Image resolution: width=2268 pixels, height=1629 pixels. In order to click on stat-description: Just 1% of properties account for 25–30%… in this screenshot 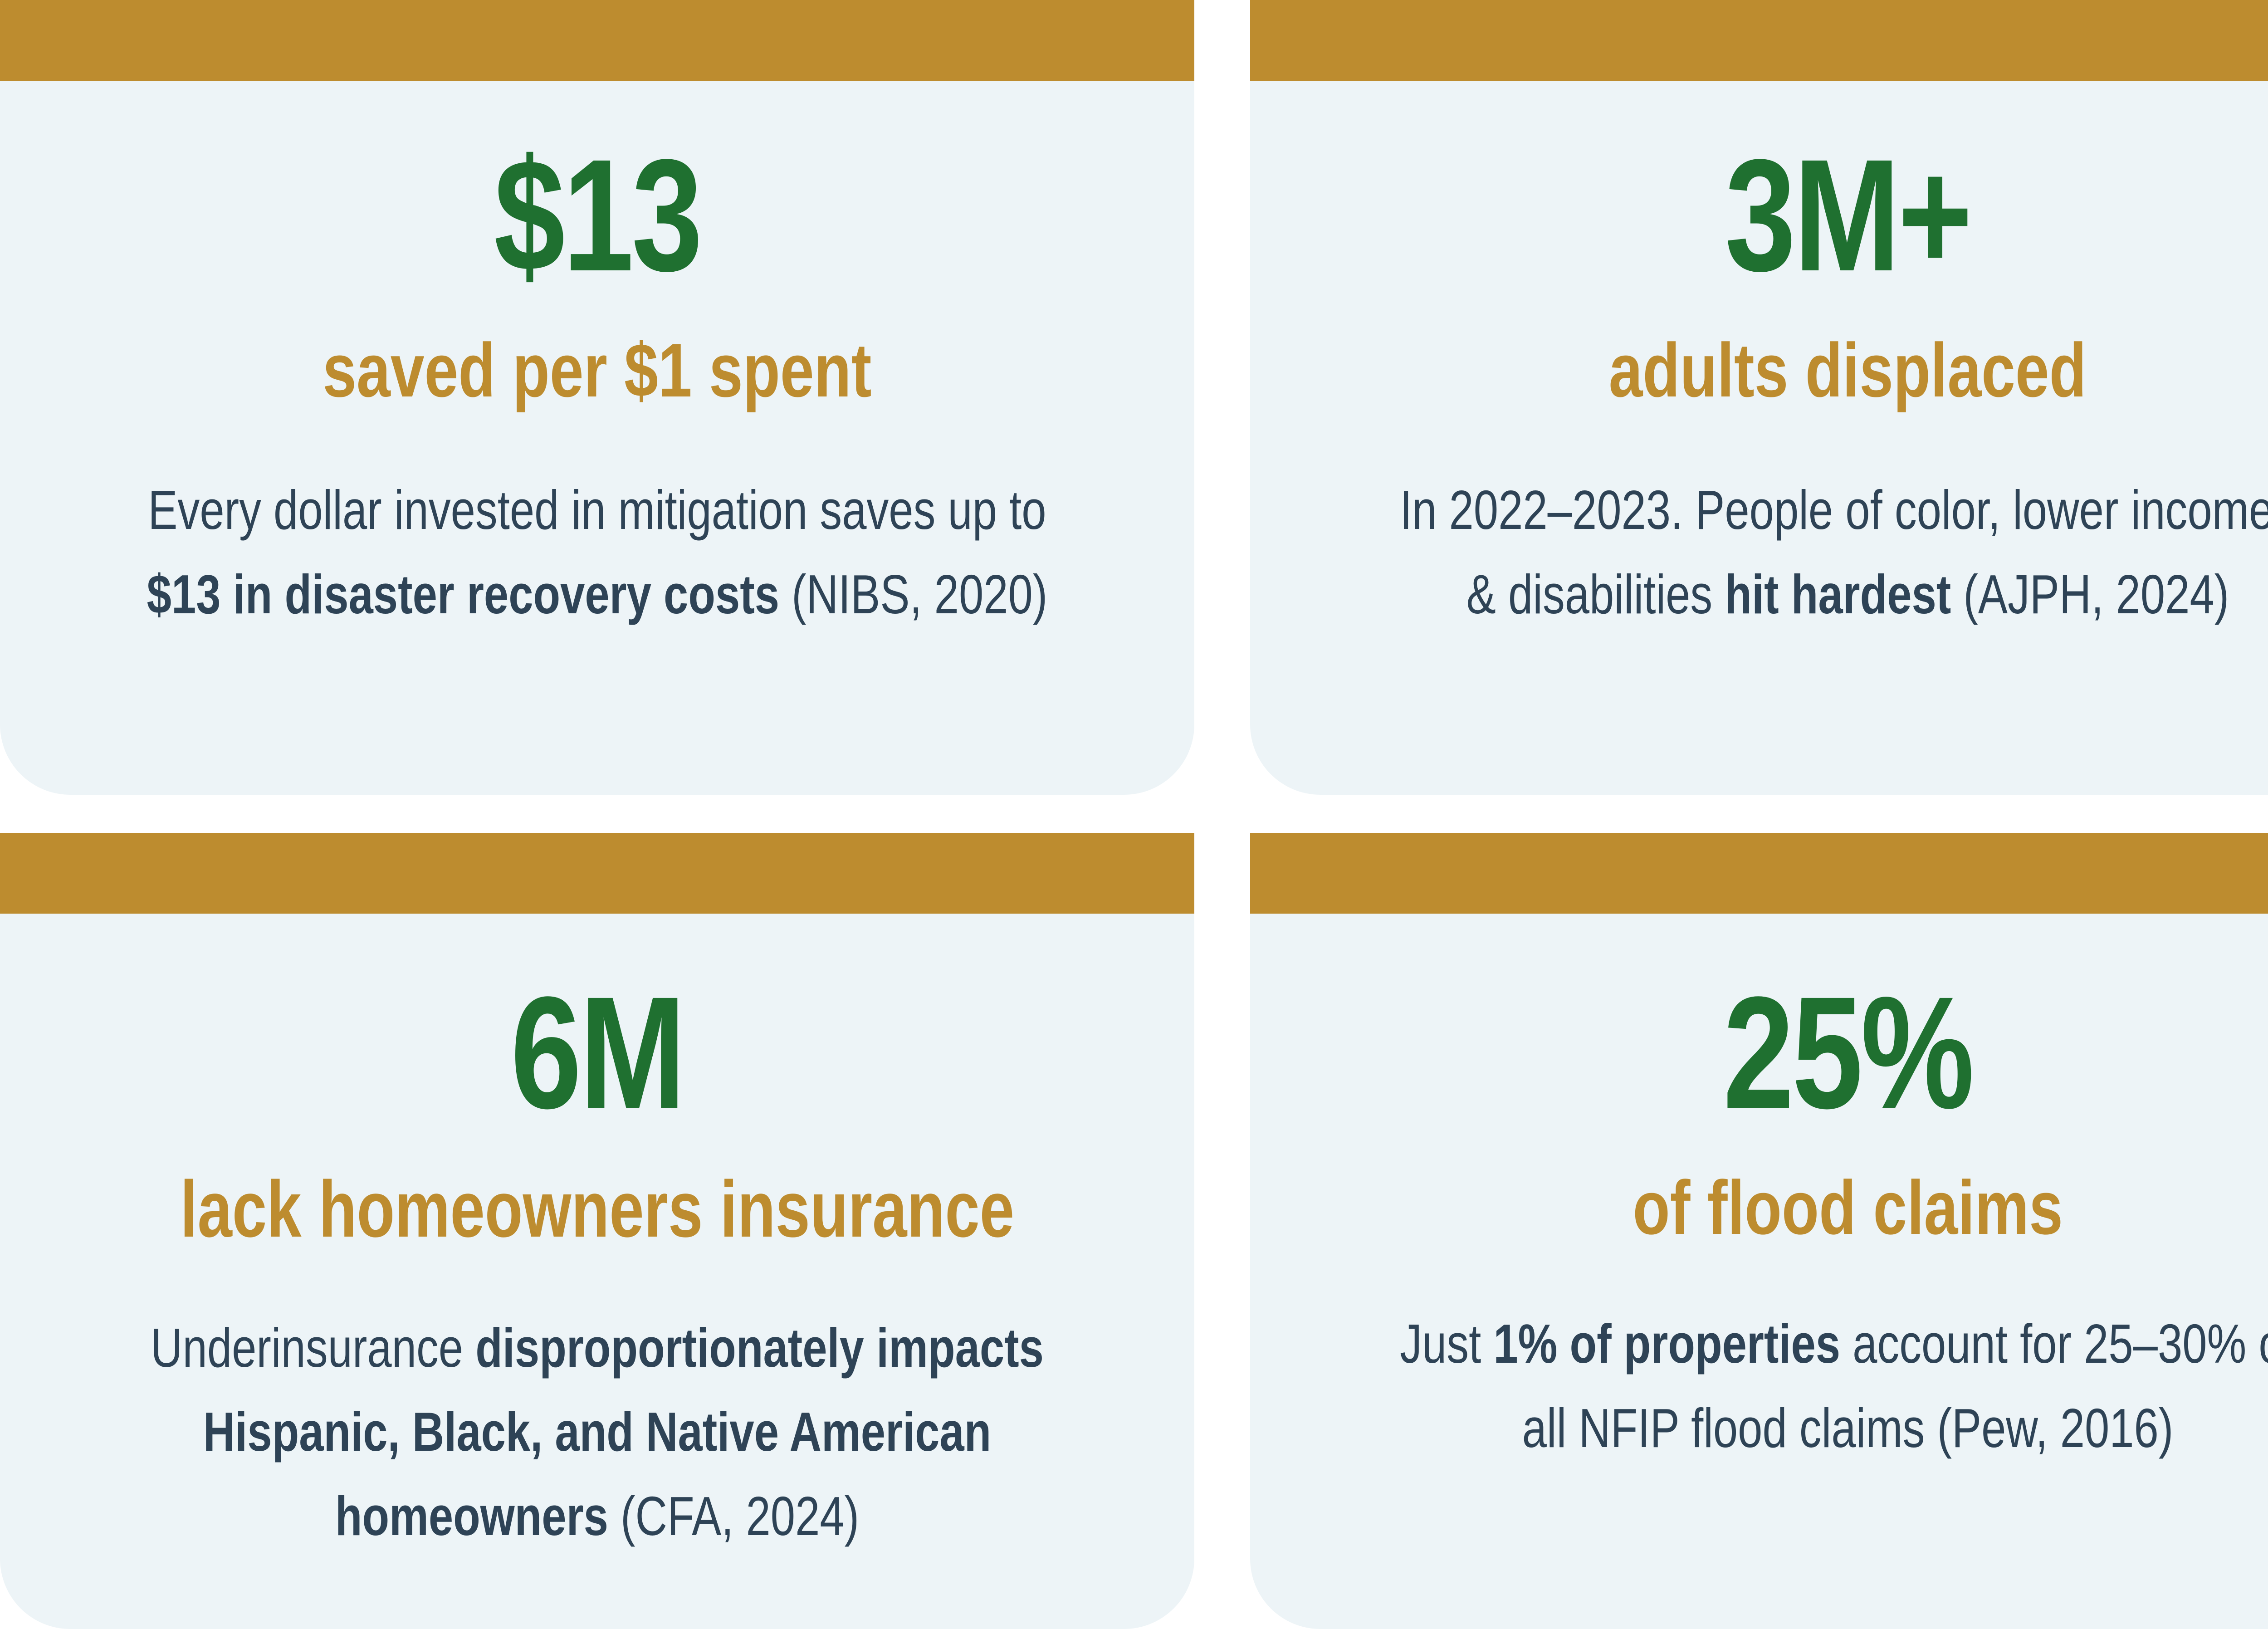, I will do `click(1834, 1386)`.